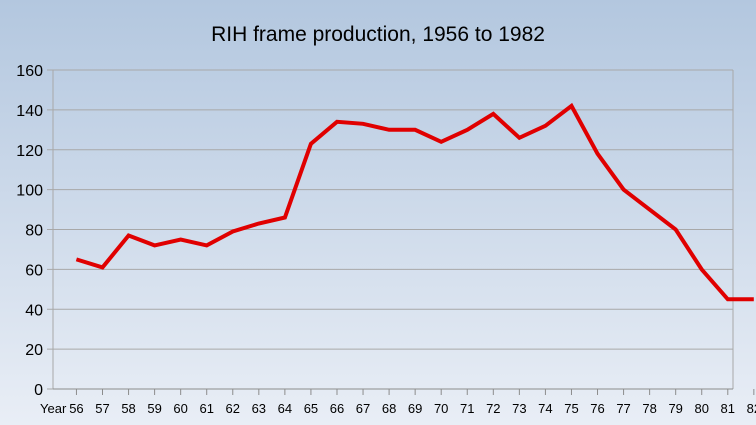 The height and width of the screenshot is (425, 756). What do you see at coordinates (649, 408) in the screenshot?
I see `x-tick-label: 78` at bounding box center [649, 408].